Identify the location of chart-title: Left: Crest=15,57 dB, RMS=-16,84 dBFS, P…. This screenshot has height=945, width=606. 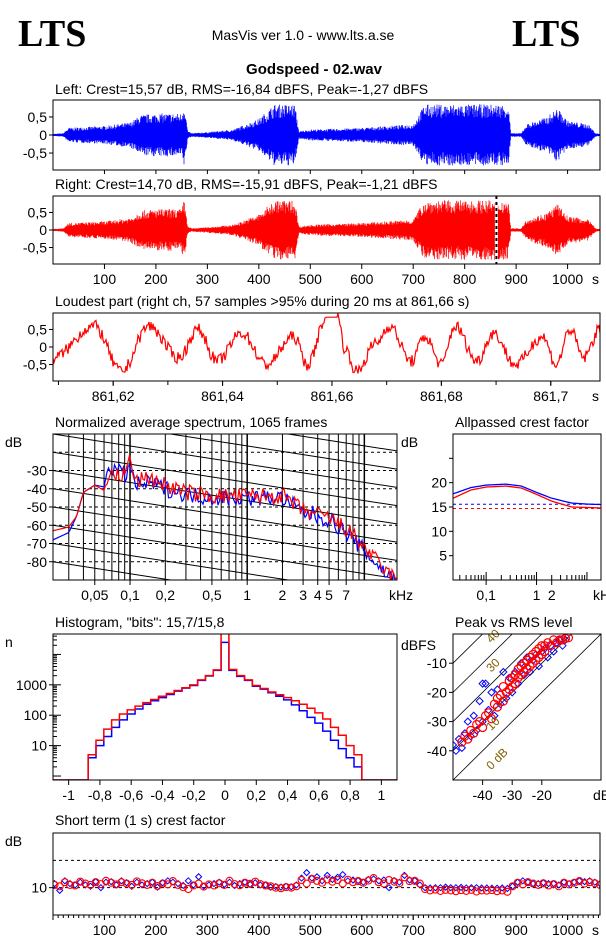
(241, 89).